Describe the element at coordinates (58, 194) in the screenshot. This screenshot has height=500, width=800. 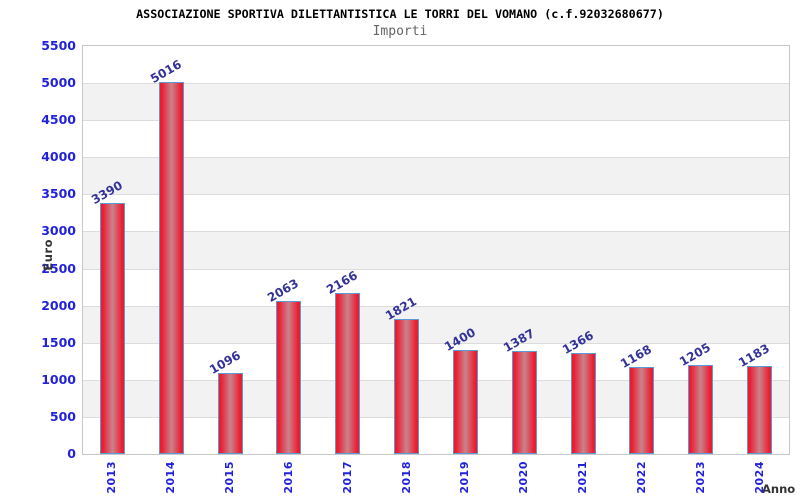
I see `y-tick-label: 3500` at that location.